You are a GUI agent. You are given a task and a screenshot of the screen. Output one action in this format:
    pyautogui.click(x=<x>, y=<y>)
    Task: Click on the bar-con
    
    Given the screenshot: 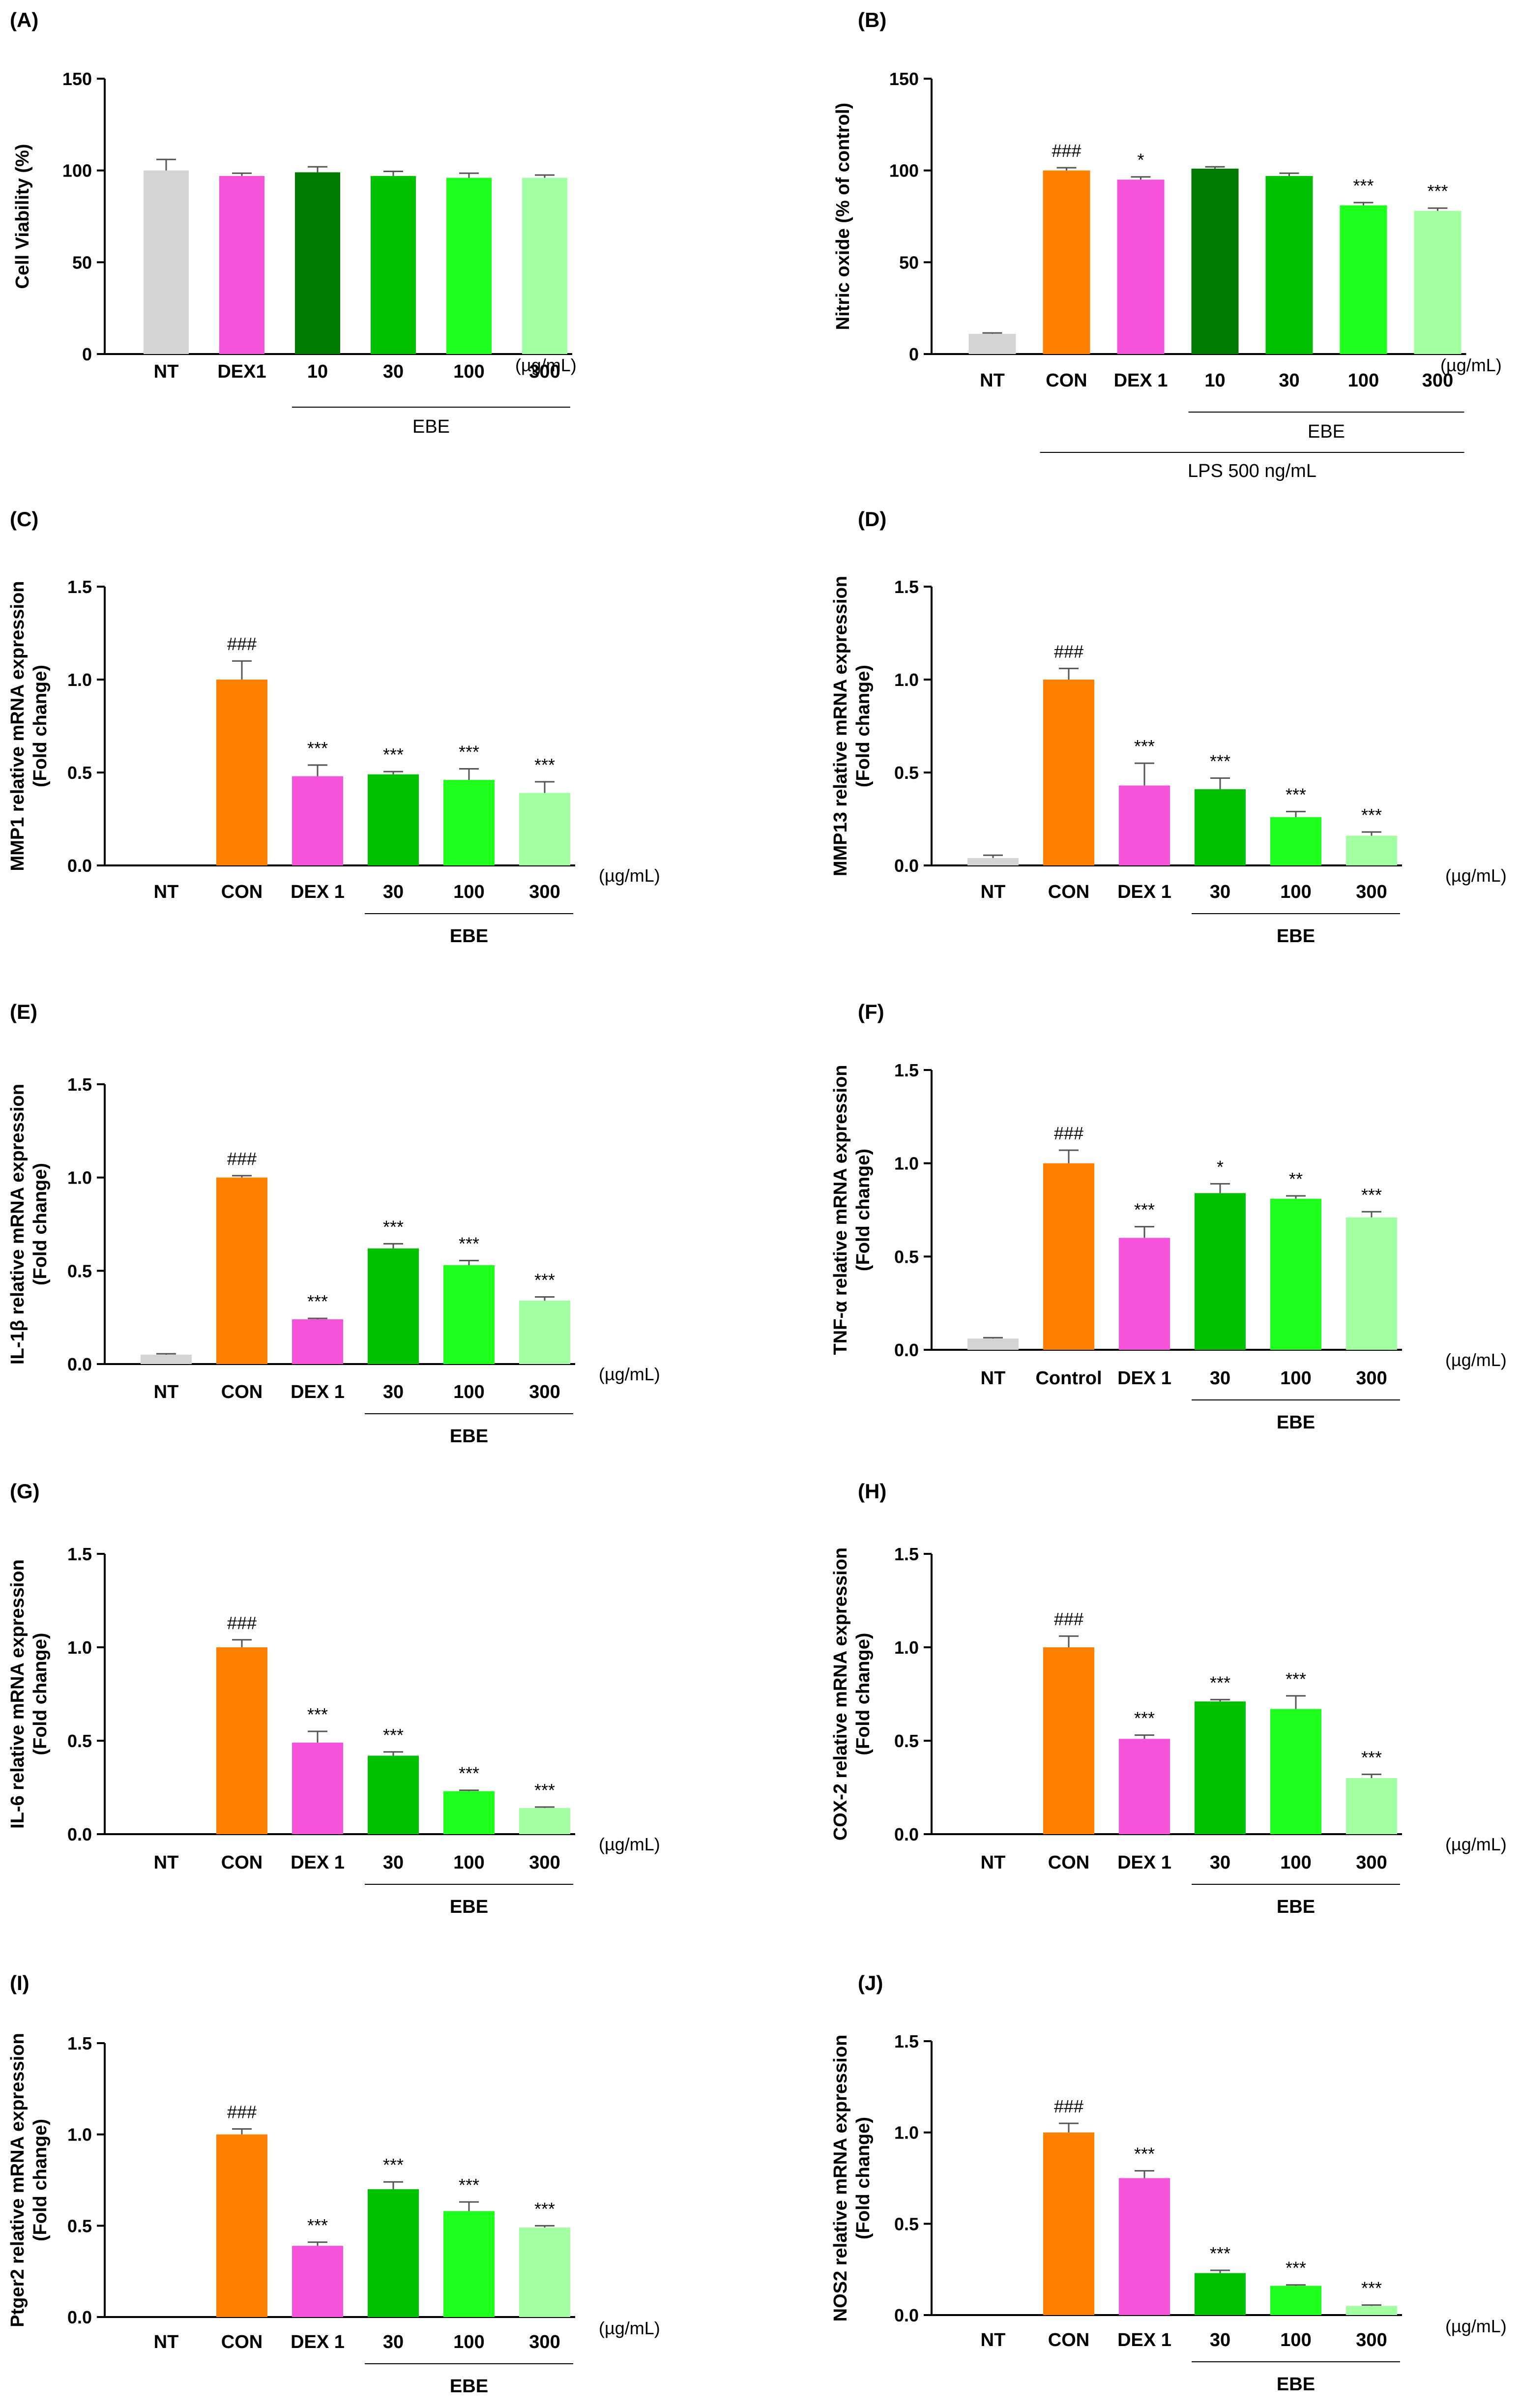 What is the action you would take?
    pyautogui.click(x=241, y=2225)
    